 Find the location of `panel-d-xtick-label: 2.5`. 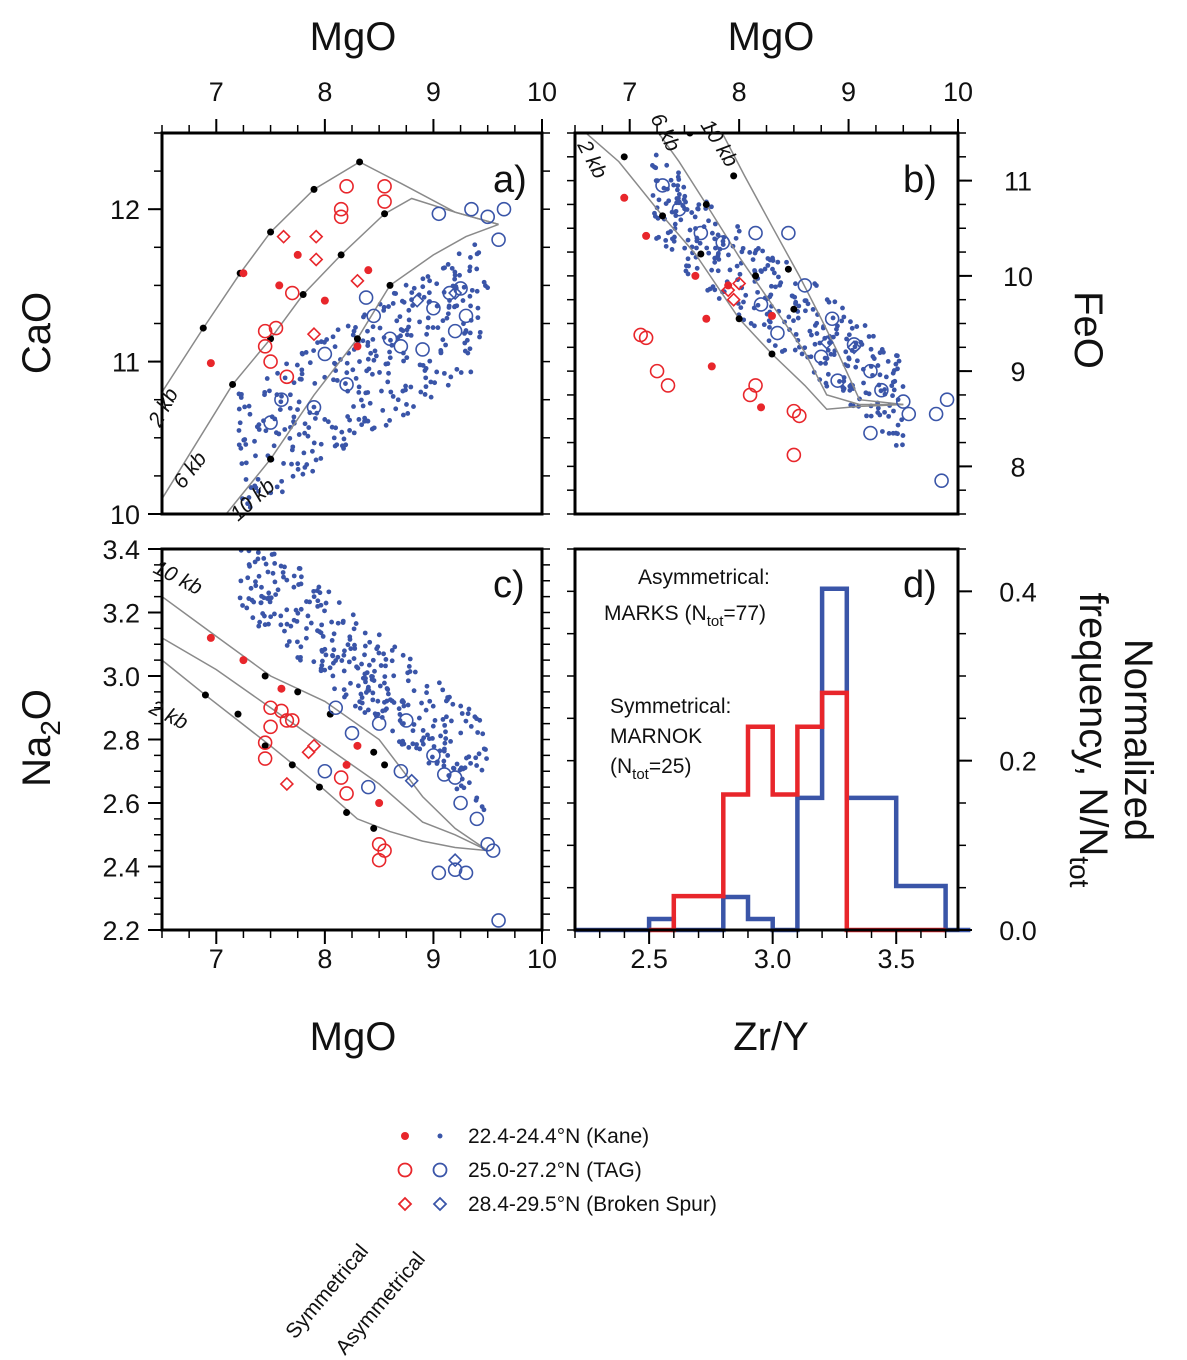

panel-d-xtick-label: 2.5 is located at coordinates (649, 959).